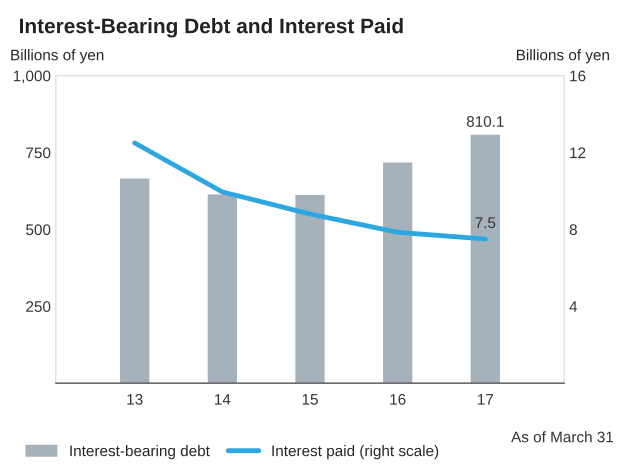  Describe the element at coordinates (32, 77) in the screenshot. I see `y-tick-label: 1,000` at that location.